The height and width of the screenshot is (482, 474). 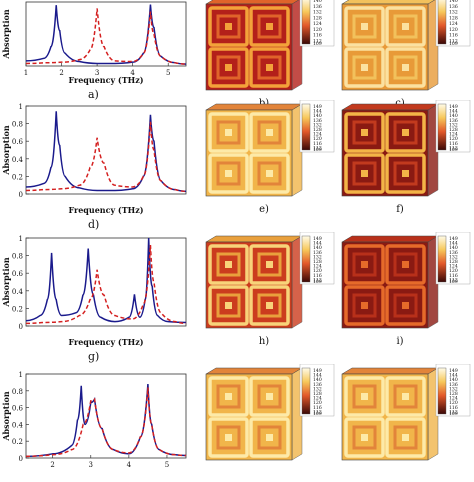 What do you see at coordinates (21, 327) in the screenshot?
I see `y-tick-label: 0` at bounding box center [21, 327].